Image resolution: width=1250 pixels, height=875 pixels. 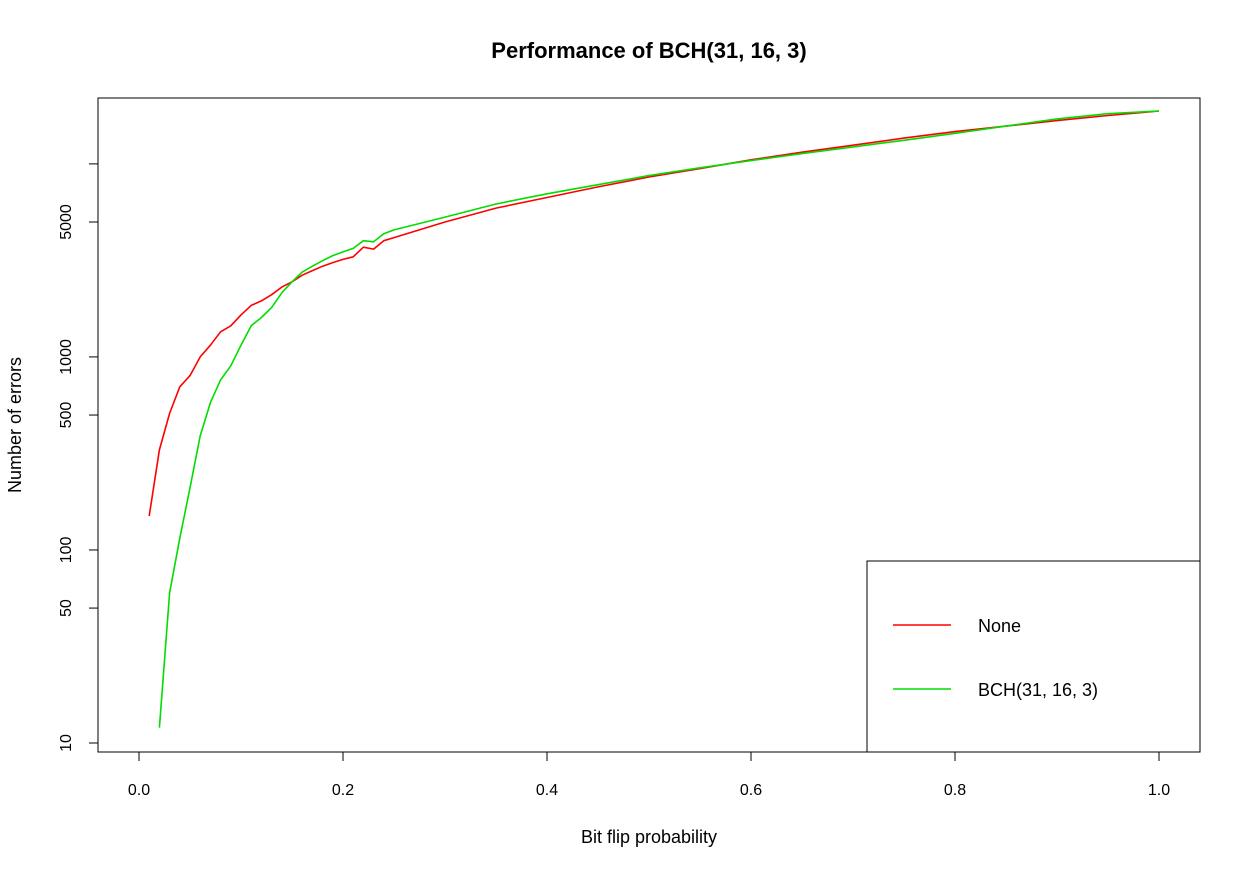 I want to click on x-axis-label: Bit flip probability, so click(x=649, y=837).